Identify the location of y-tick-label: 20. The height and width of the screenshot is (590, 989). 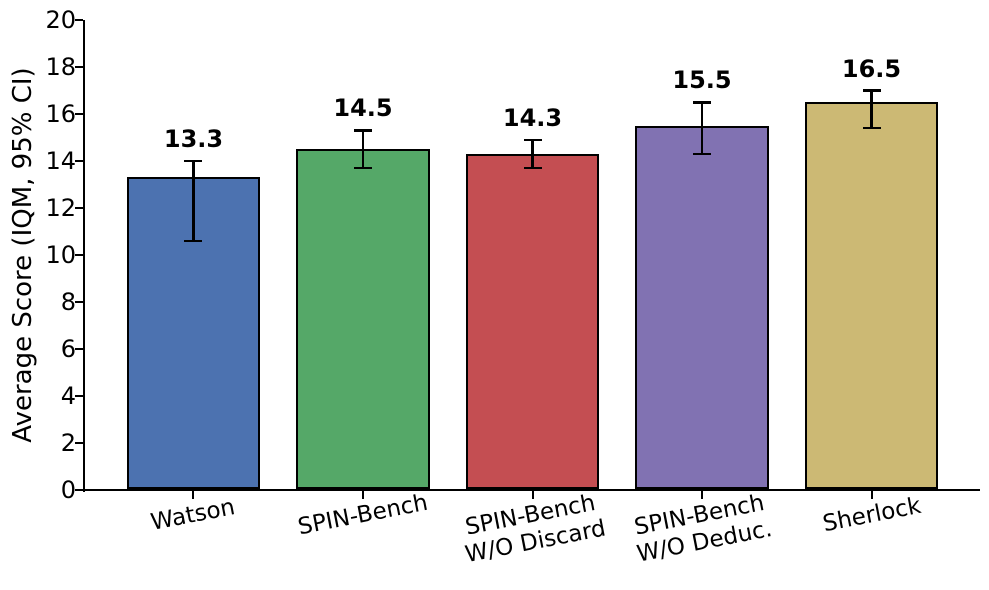
(60, 20).